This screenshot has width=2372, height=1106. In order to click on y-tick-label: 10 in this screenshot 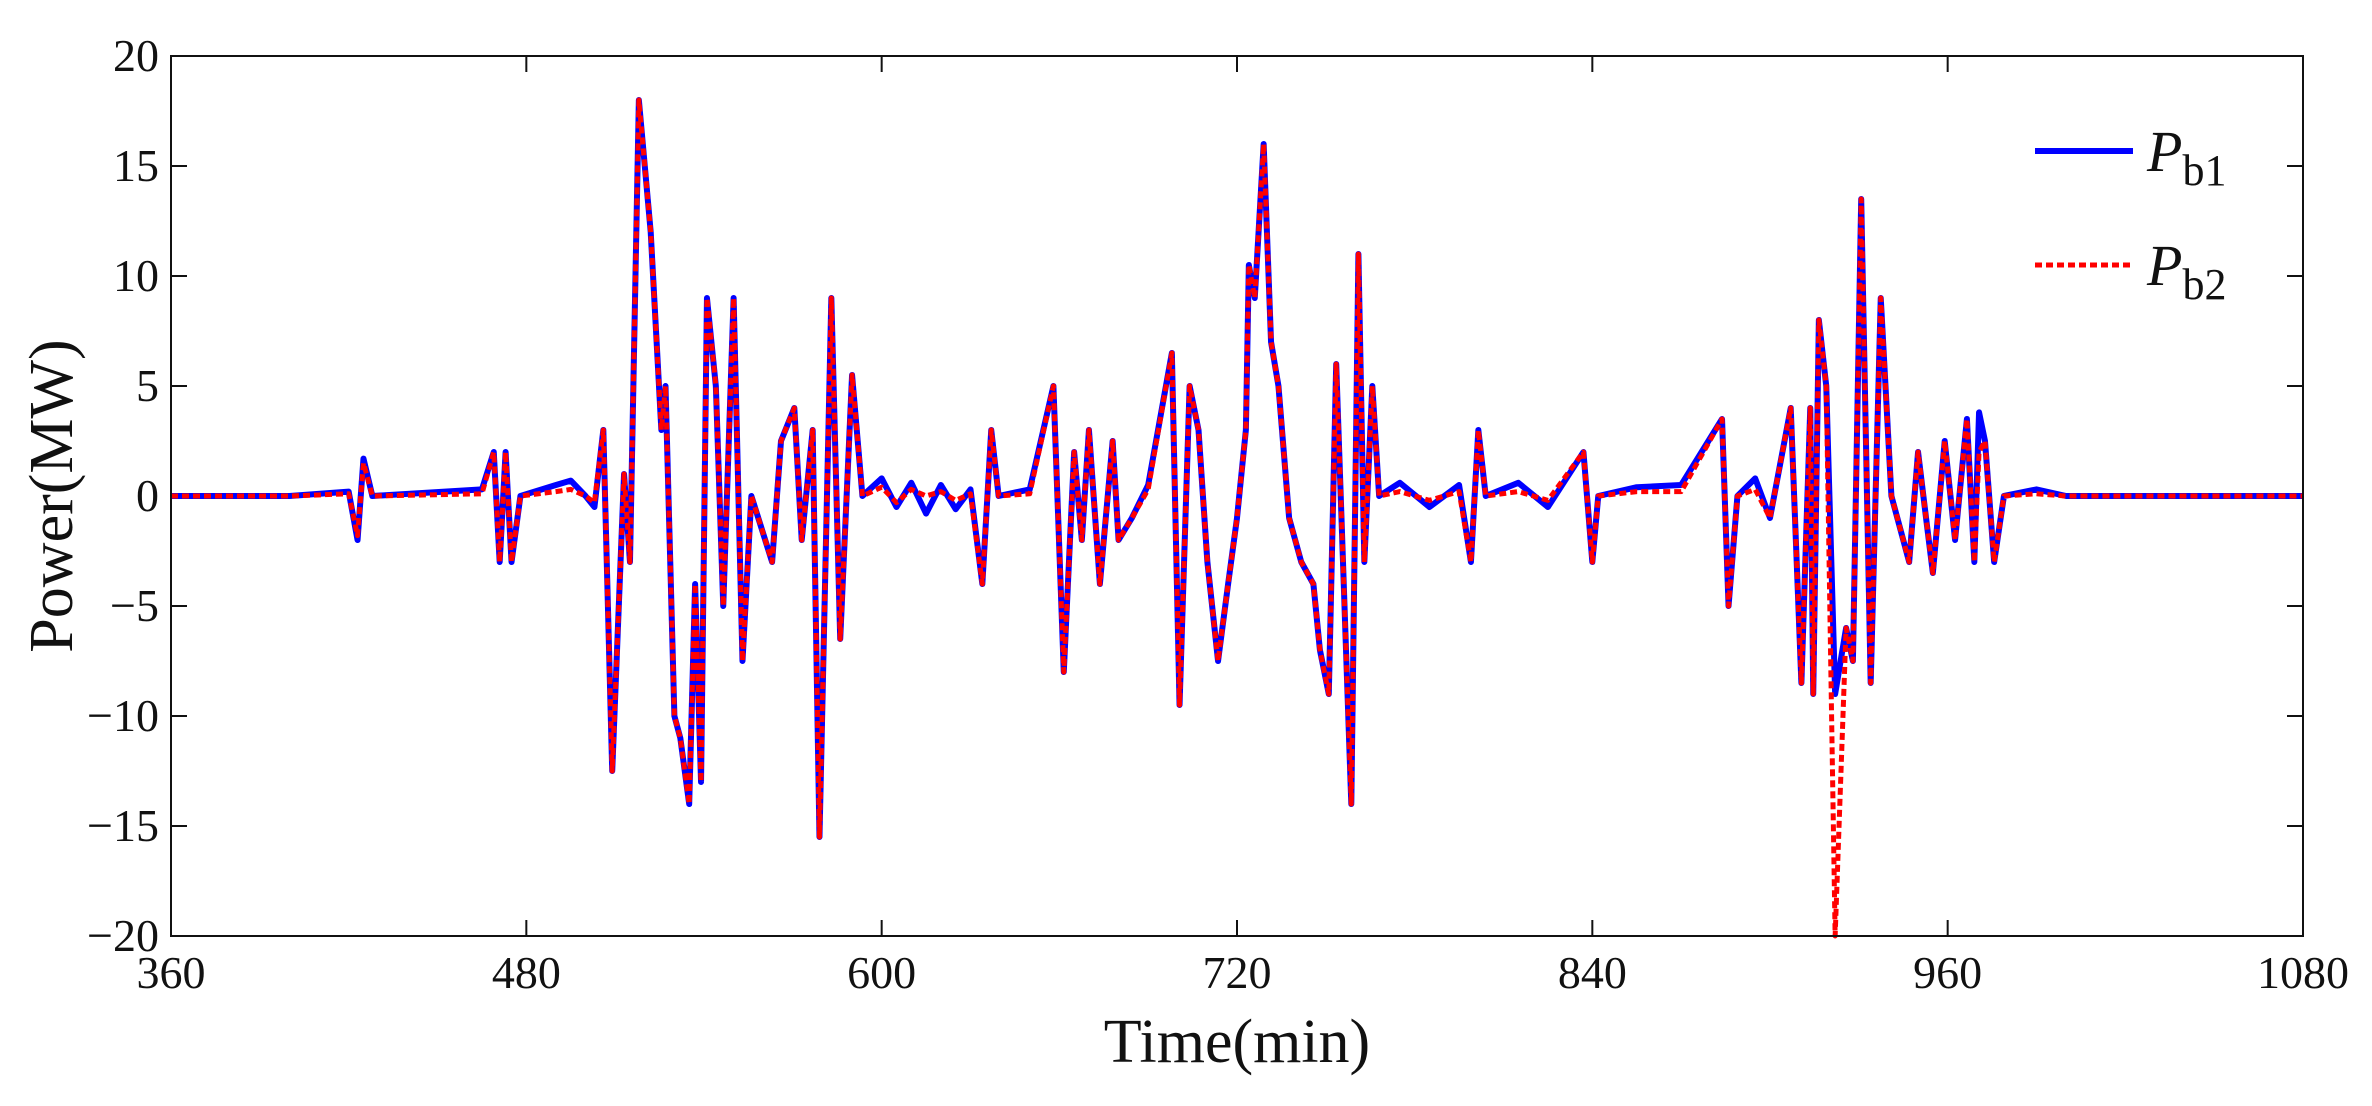, I will do `click(136, 275)`.